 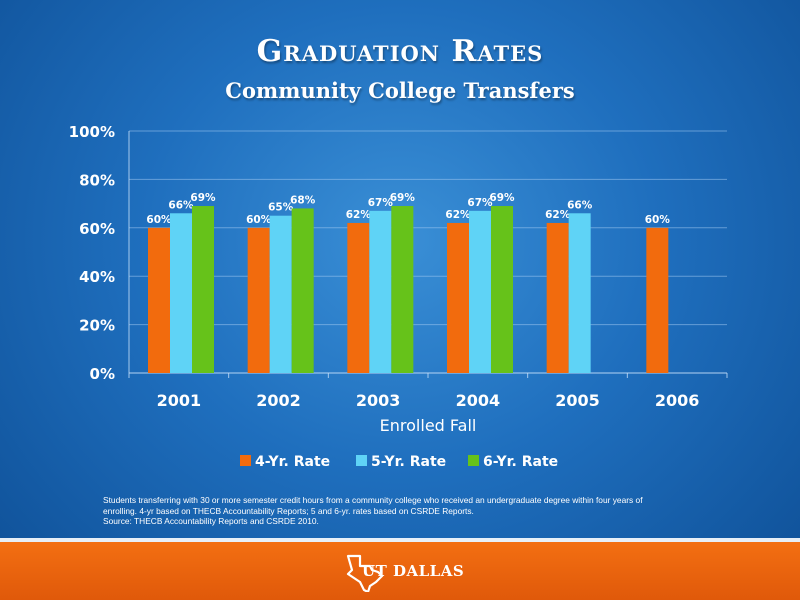 I want to click on ut-dallas-logo, so click(x=365, y=573).